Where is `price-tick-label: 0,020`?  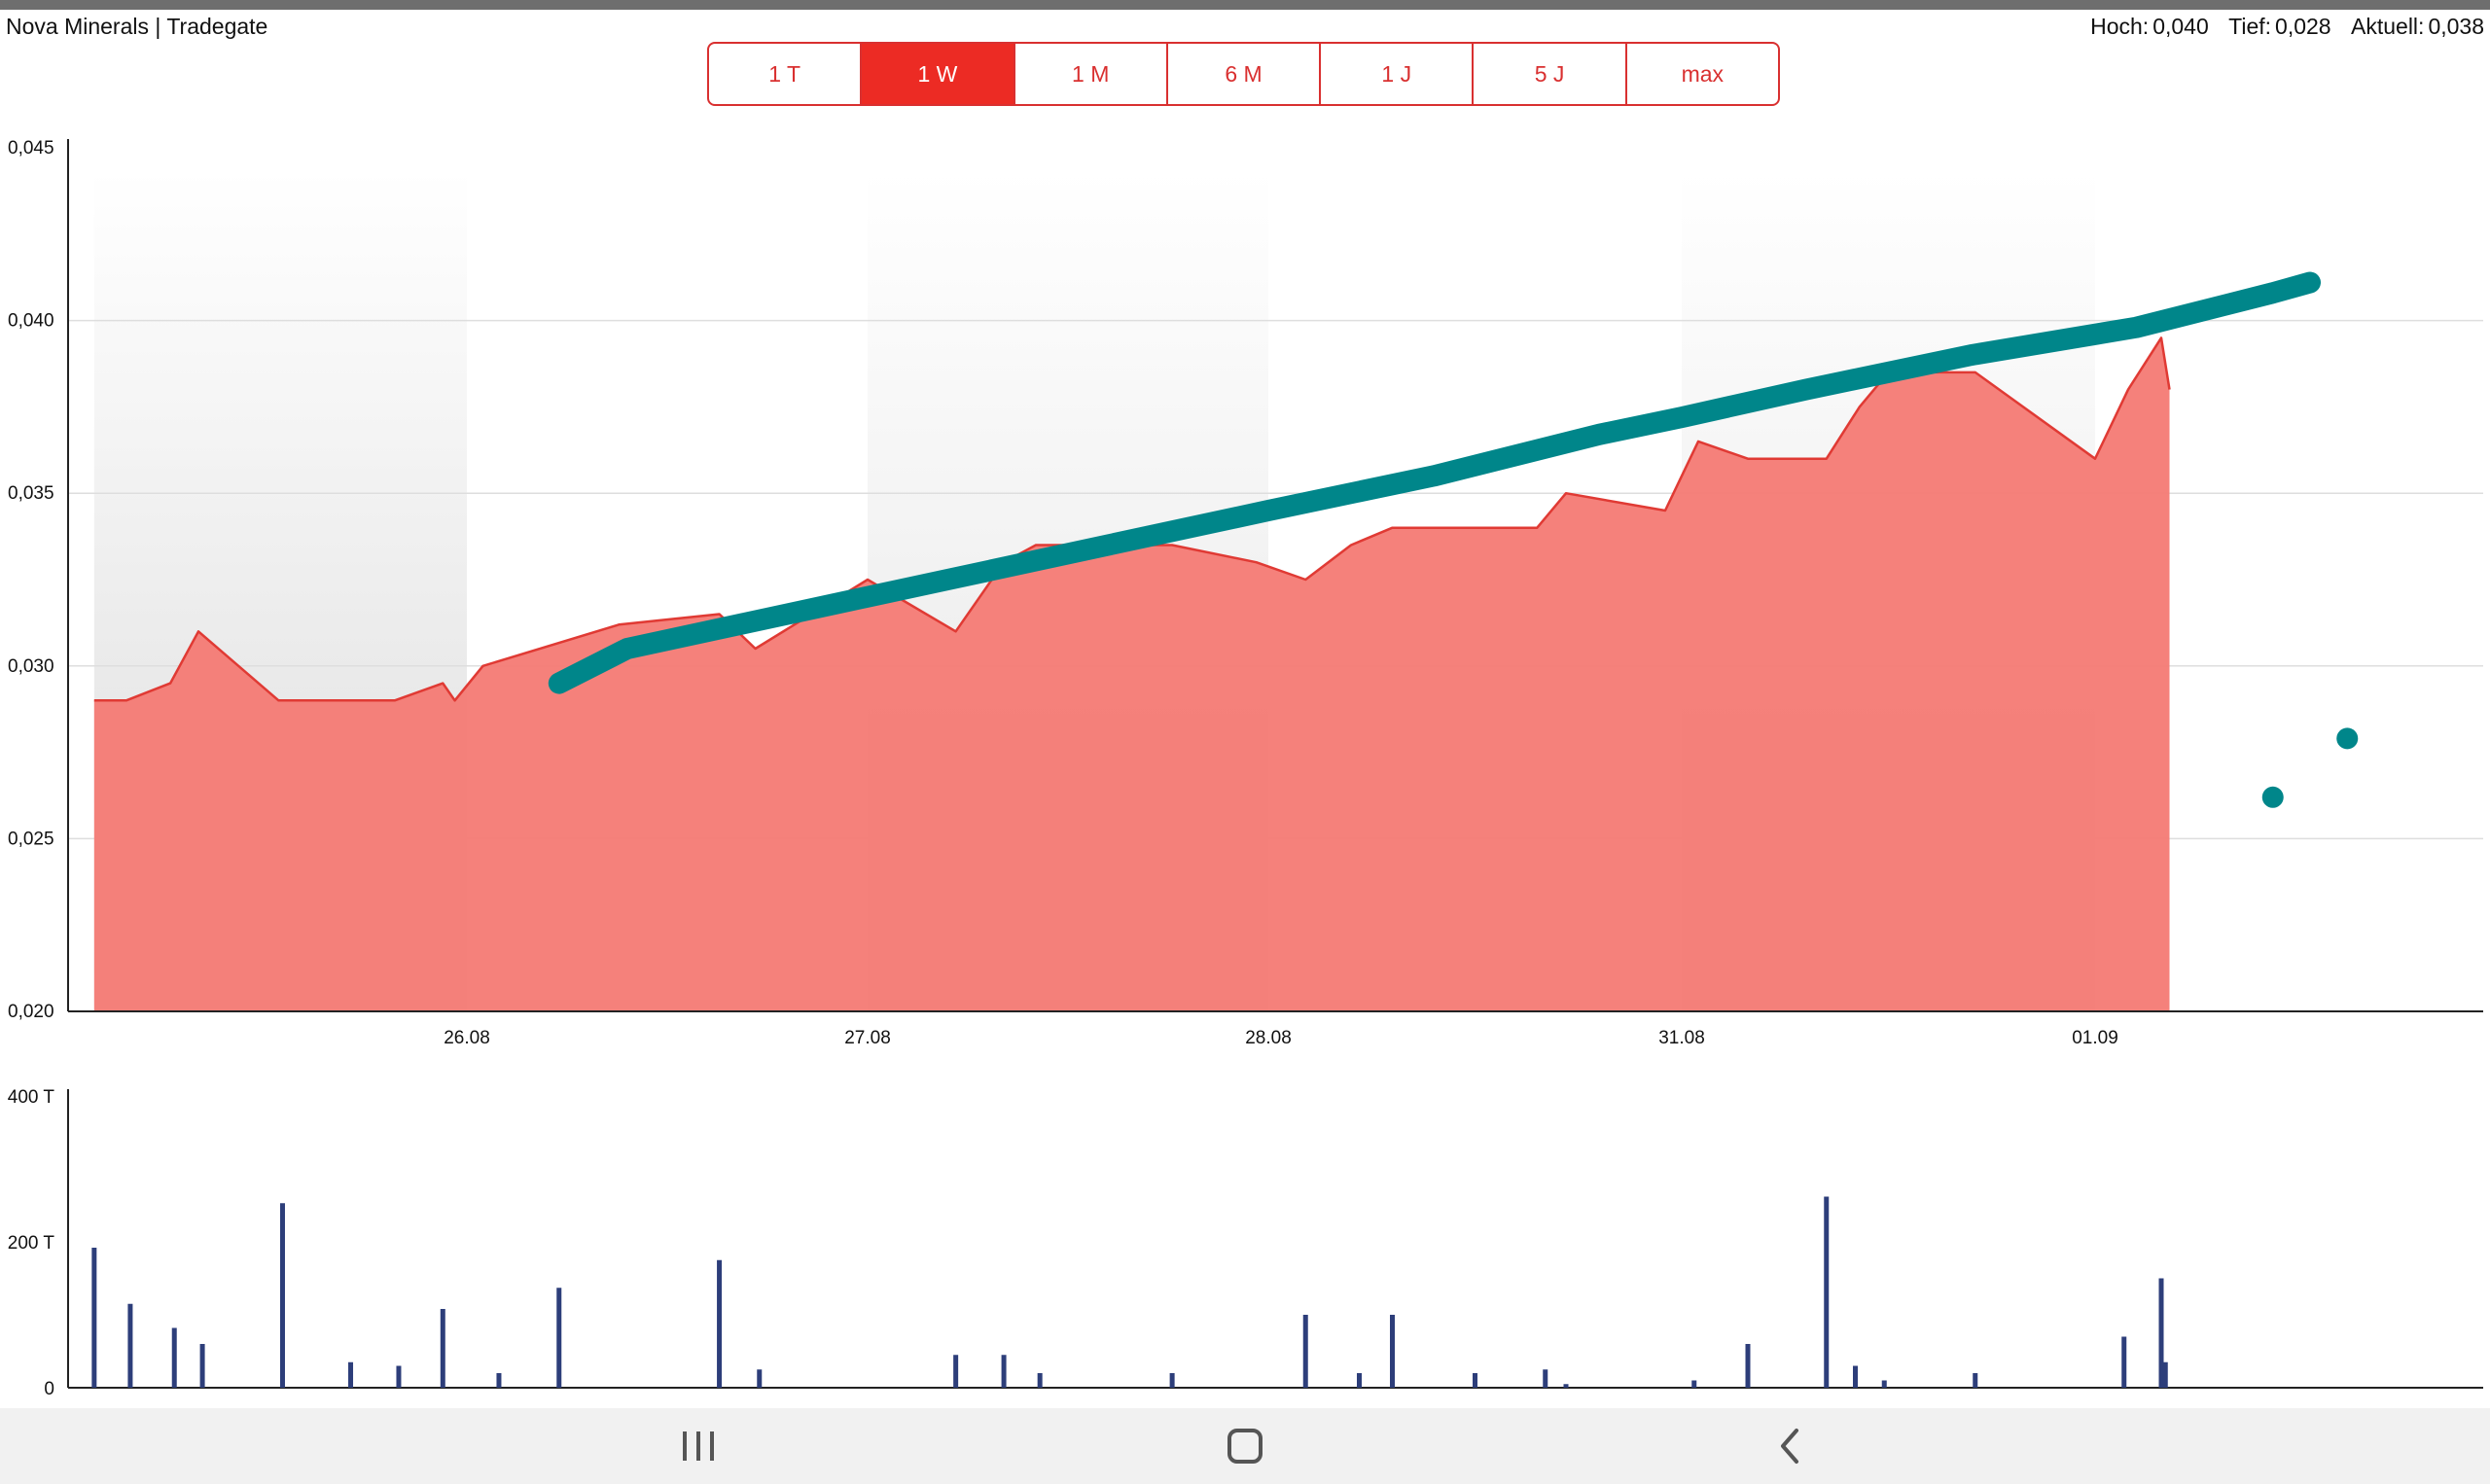
price-tick-label: 0,020 is located at coordinates (31, 1012).